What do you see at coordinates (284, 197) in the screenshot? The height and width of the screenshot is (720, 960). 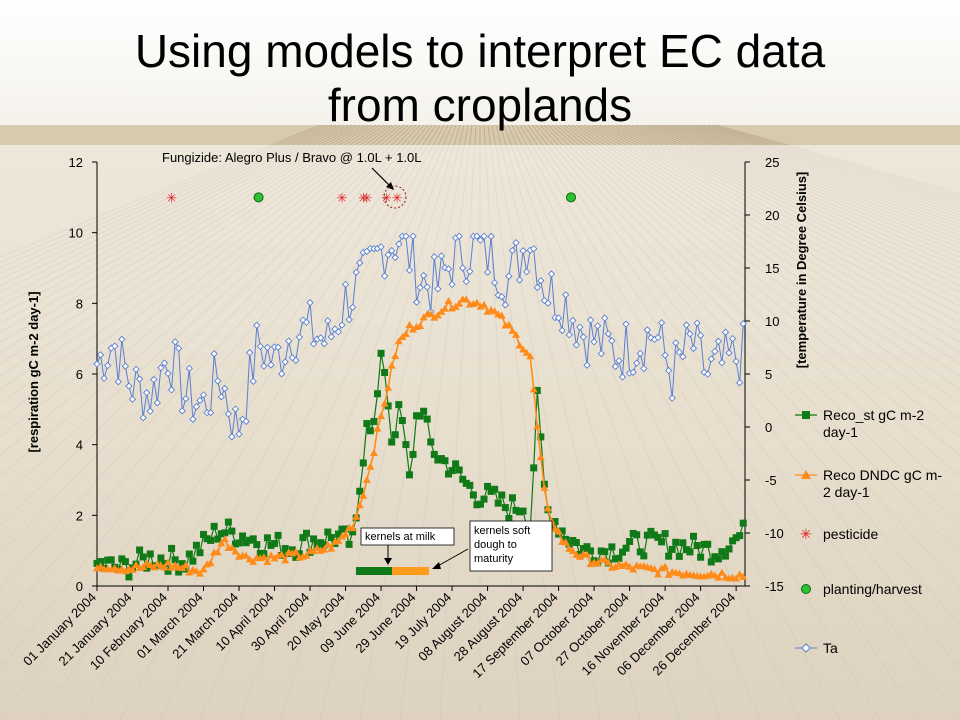 I see `series-pesticide: ✳ ✳ ✳✳ ✳ ✳` at bounding box center [284, 197].